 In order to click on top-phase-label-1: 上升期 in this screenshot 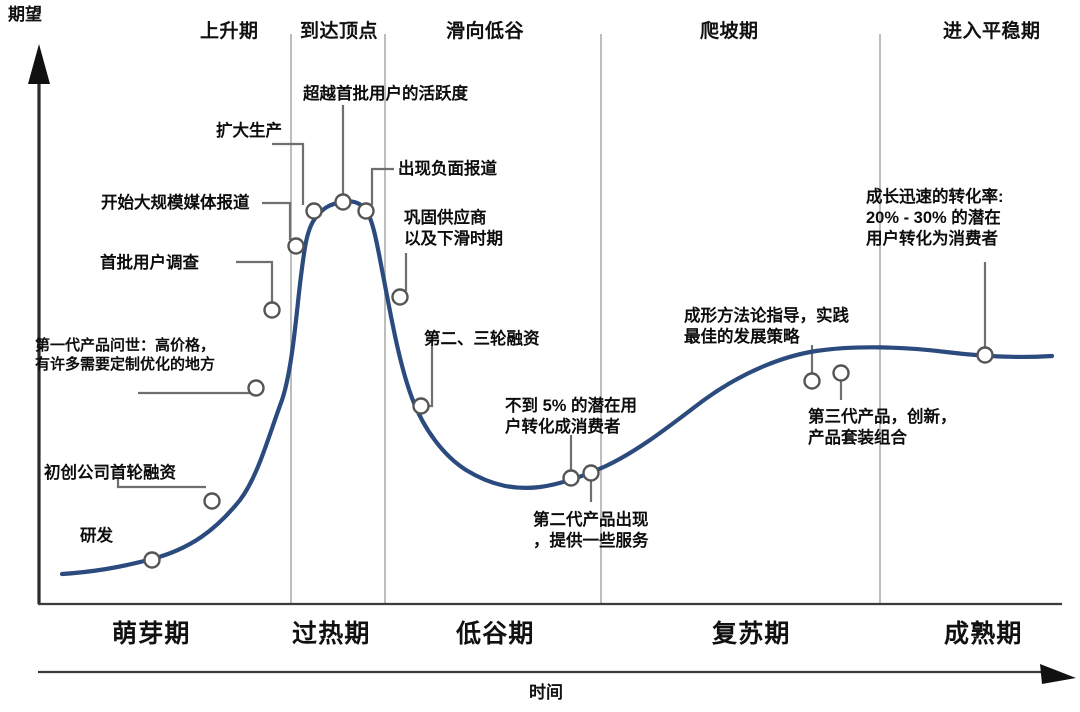, I will do `click(229, 31)`.